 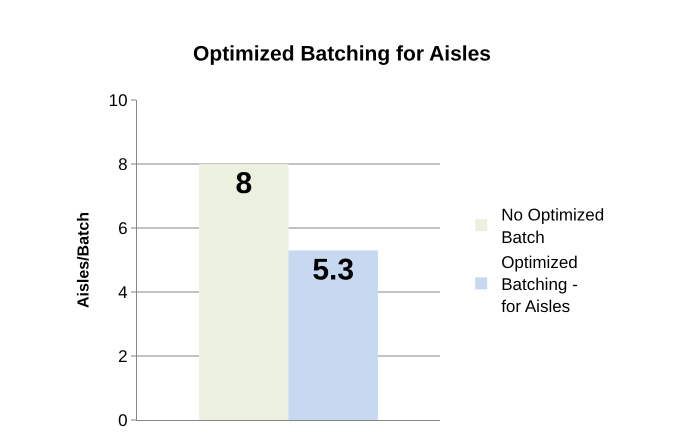 What do you see at coordinates (123, 292) in the screenshot?
I see `y-tick-label: 4` at bounding box center [123, 292].